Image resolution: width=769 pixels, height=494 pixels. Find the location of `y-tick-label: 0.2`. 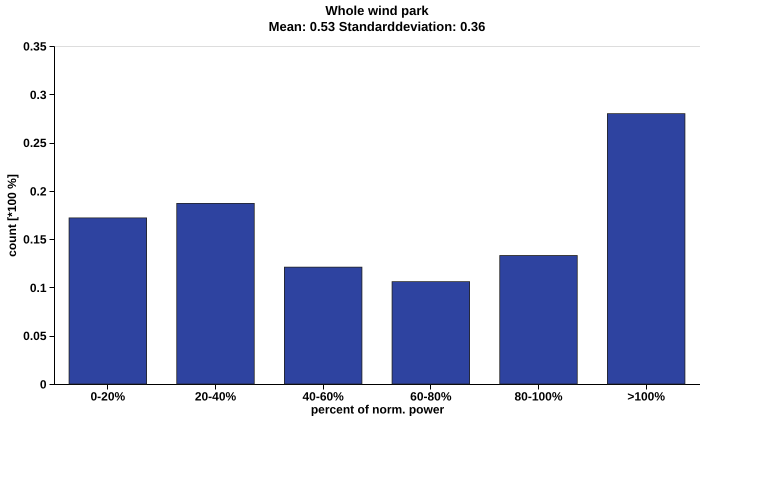

y-tick-label: 0.2 is located at coordinates (38, 191).